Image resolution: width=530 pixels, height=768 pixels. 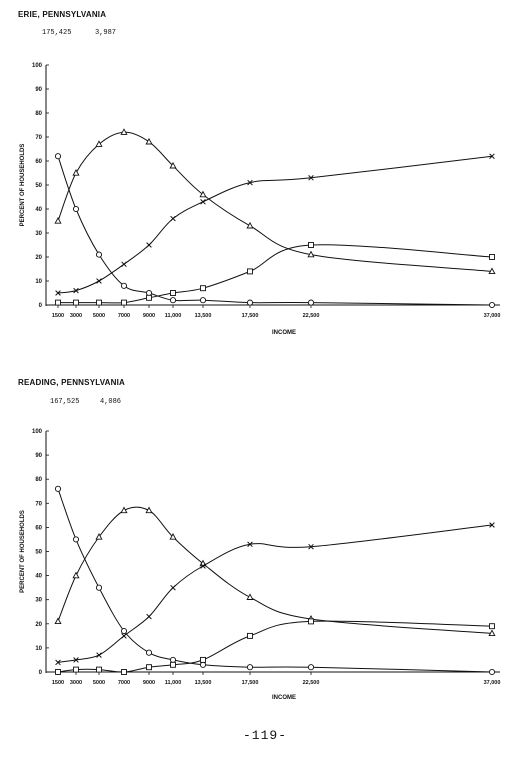 What do you see at coordinates (203, 316) in the screenshot?
I see `x-tick-label: 13,500` at bounding box center [203, 316].